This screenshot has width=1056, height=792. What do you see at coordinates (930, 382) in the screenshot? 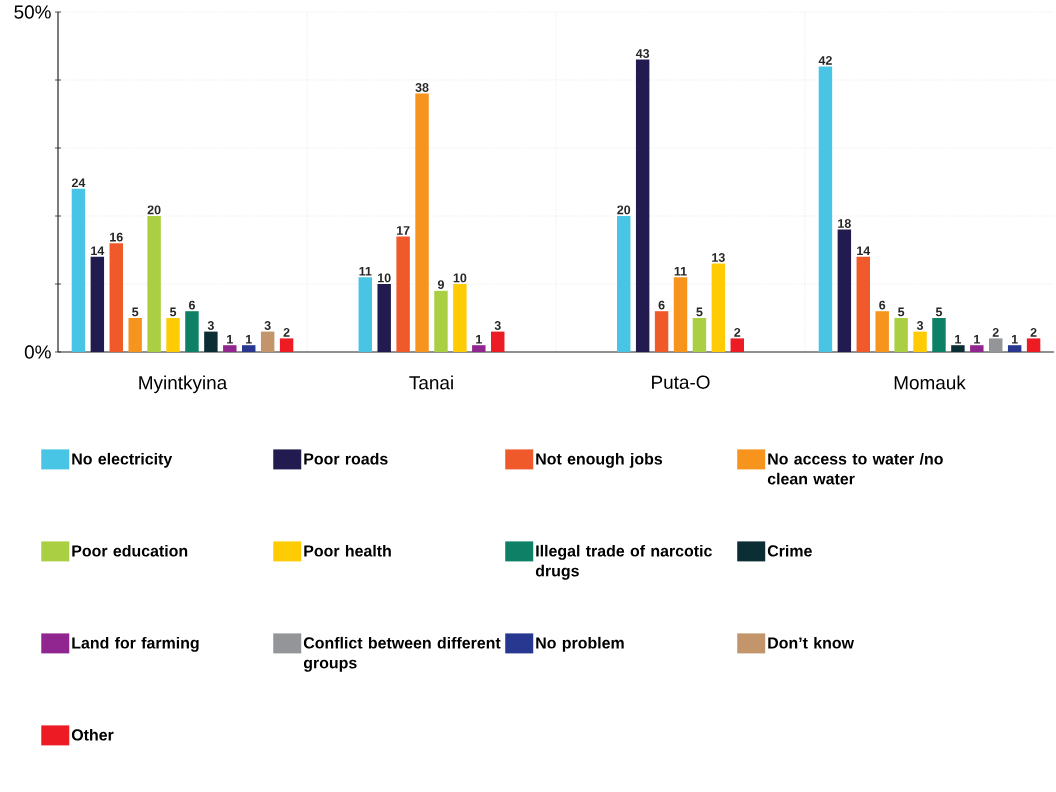
I see `x-tick-label: Momauk` at bounding box center [930, 382].